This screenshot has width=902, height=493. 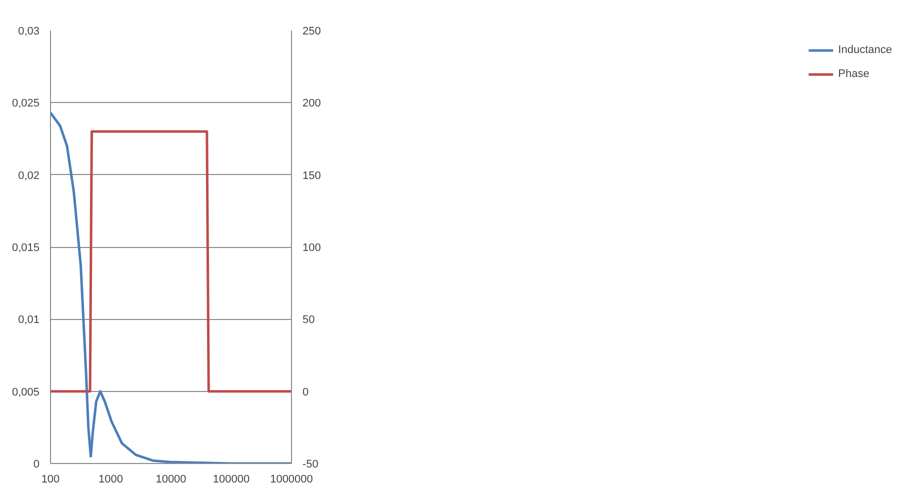 I want to click on y2-tick-label: 100, so click(x=311, y=248).